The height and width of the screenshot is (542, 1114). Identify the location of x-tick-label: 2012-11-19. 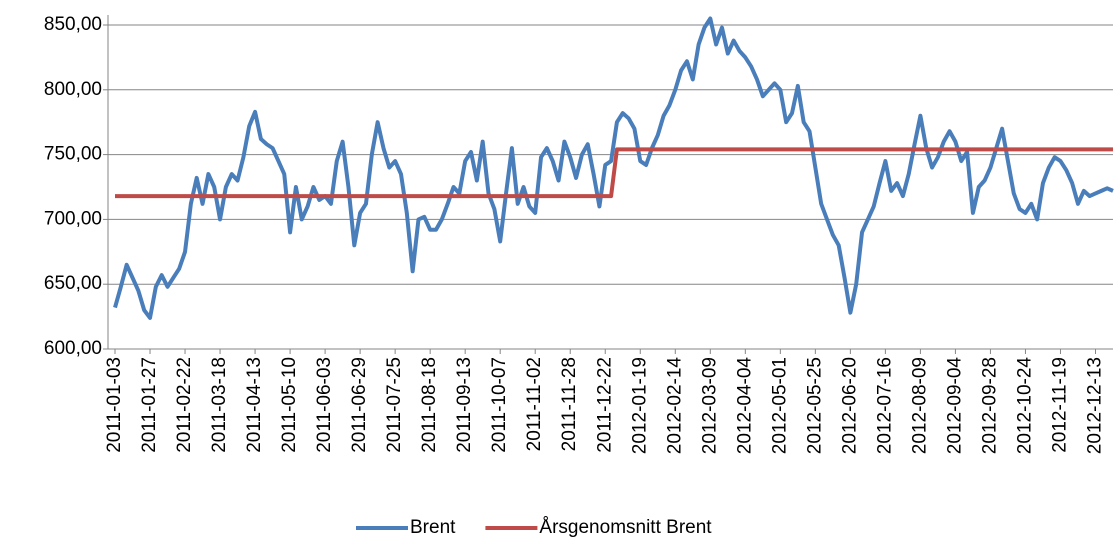
(1059, 405).